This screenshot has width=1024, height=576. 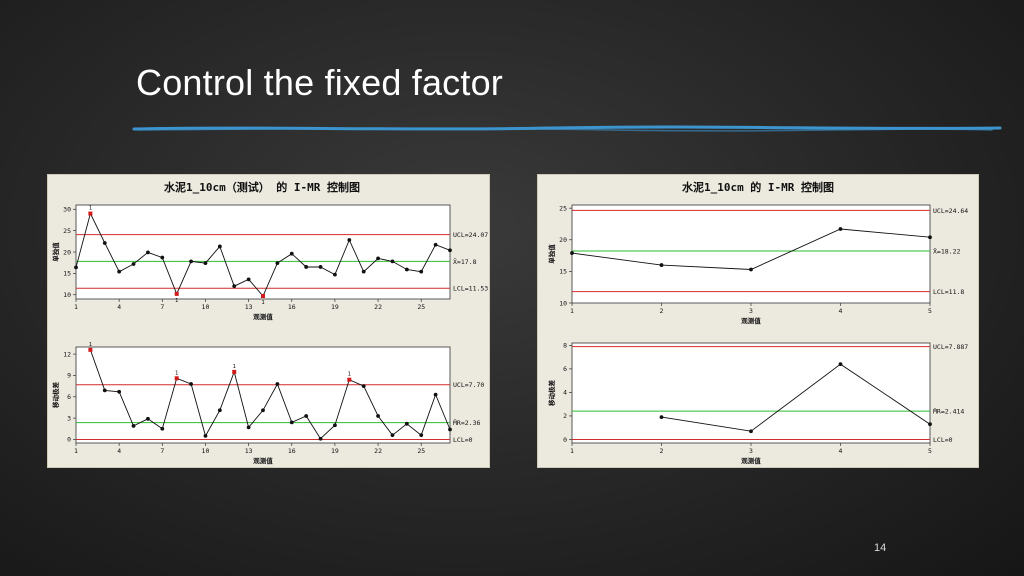 What do you see at coordinates (319, 82) in the screenshot?
I see `slide-title: Control the fixed factor` at bounding box center [319, 82].